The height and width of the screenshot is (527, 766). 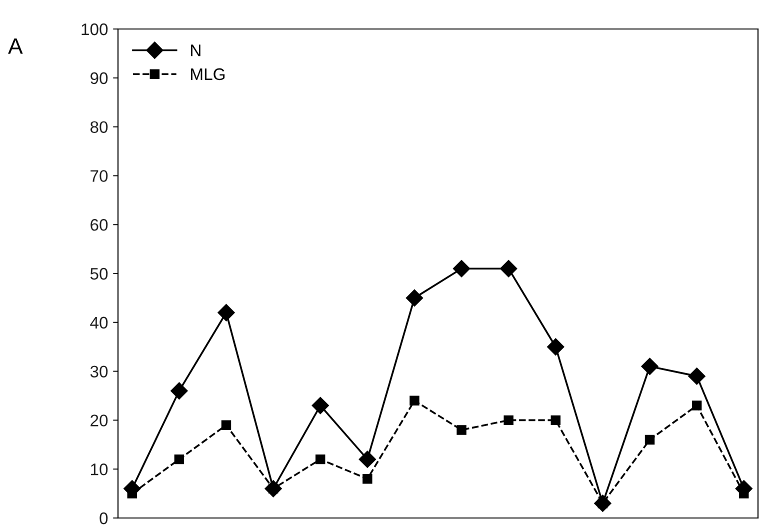 What do you see at coordinates (99, 225) in the screenshot?
I see `y-tick-label: 60` at bounding box center [99, 225].